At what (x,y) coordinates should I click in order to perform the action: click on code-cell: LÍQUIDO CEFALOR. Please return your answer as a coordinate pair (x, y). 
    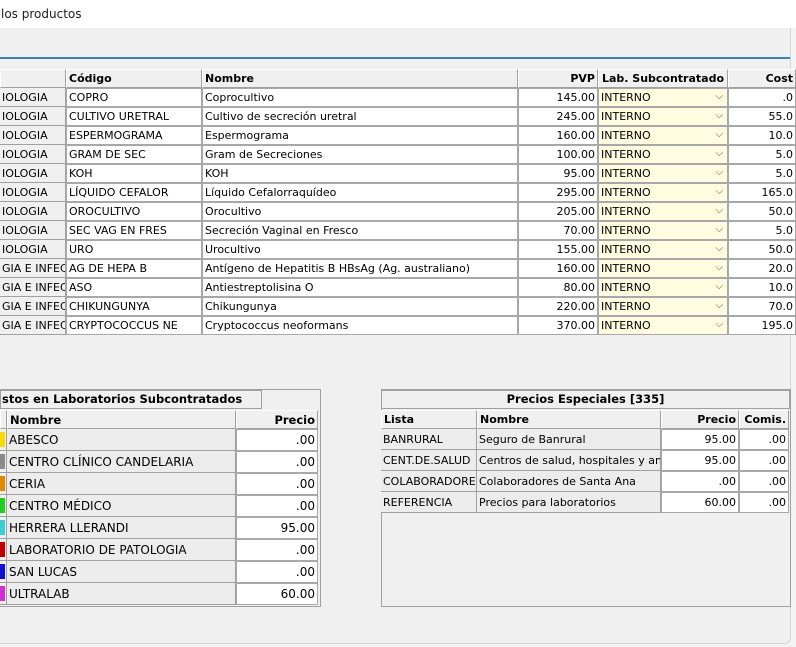
    Looking at the image, I should click on (134, 192).